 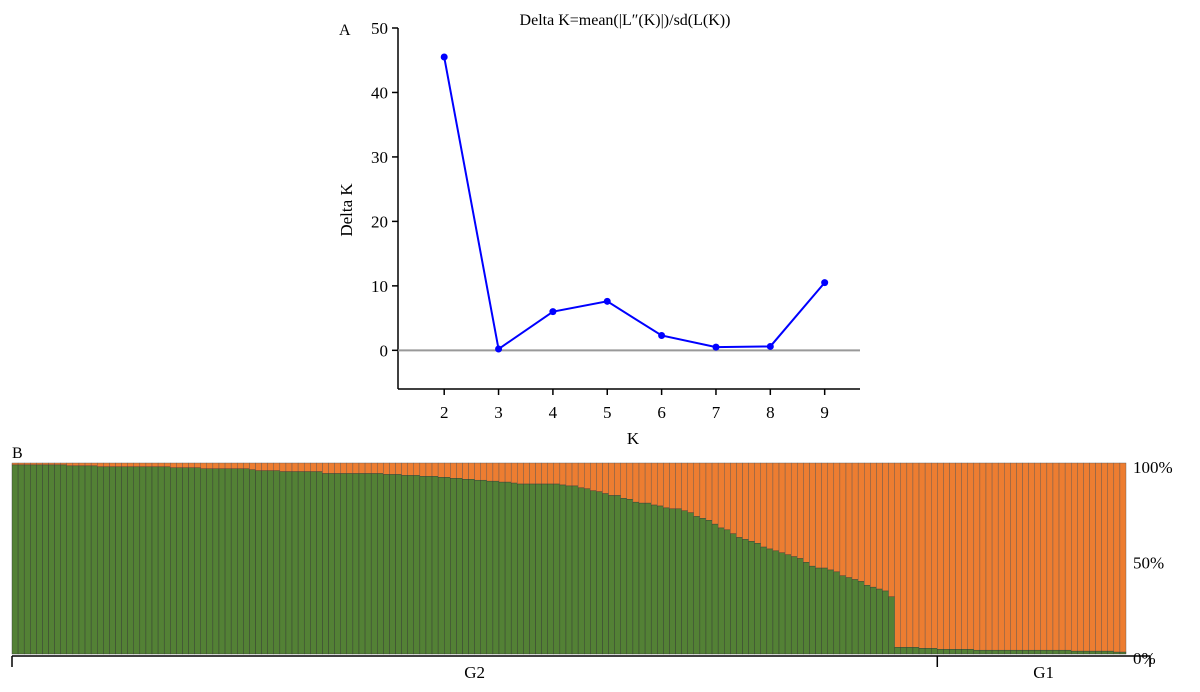 What do you see at coordinates (1144, 658) in the screenshot?
I see `percent-tick-label: 0%` at bounding box center [1144, 658].